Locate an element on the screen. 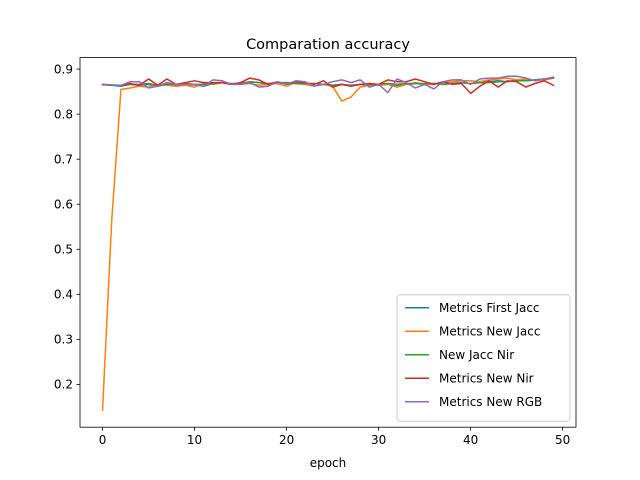 This screenshot has height=480, width=640. x-tick-label: 0 is located at coordinates (103, 440).